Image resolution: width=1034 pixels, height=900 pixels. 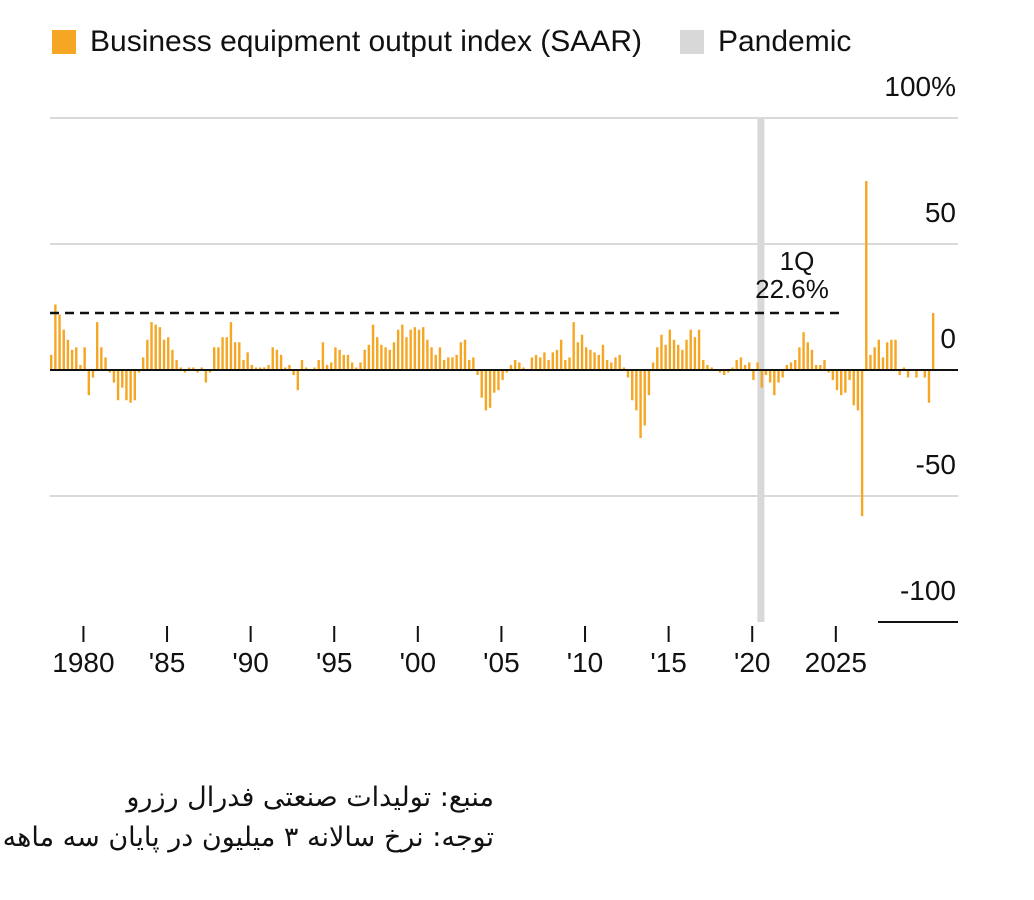 What do you see at coordinates (948, 338) in the screenshot?
I see `y-tick-label: 0` at bounding box center [948, 338].